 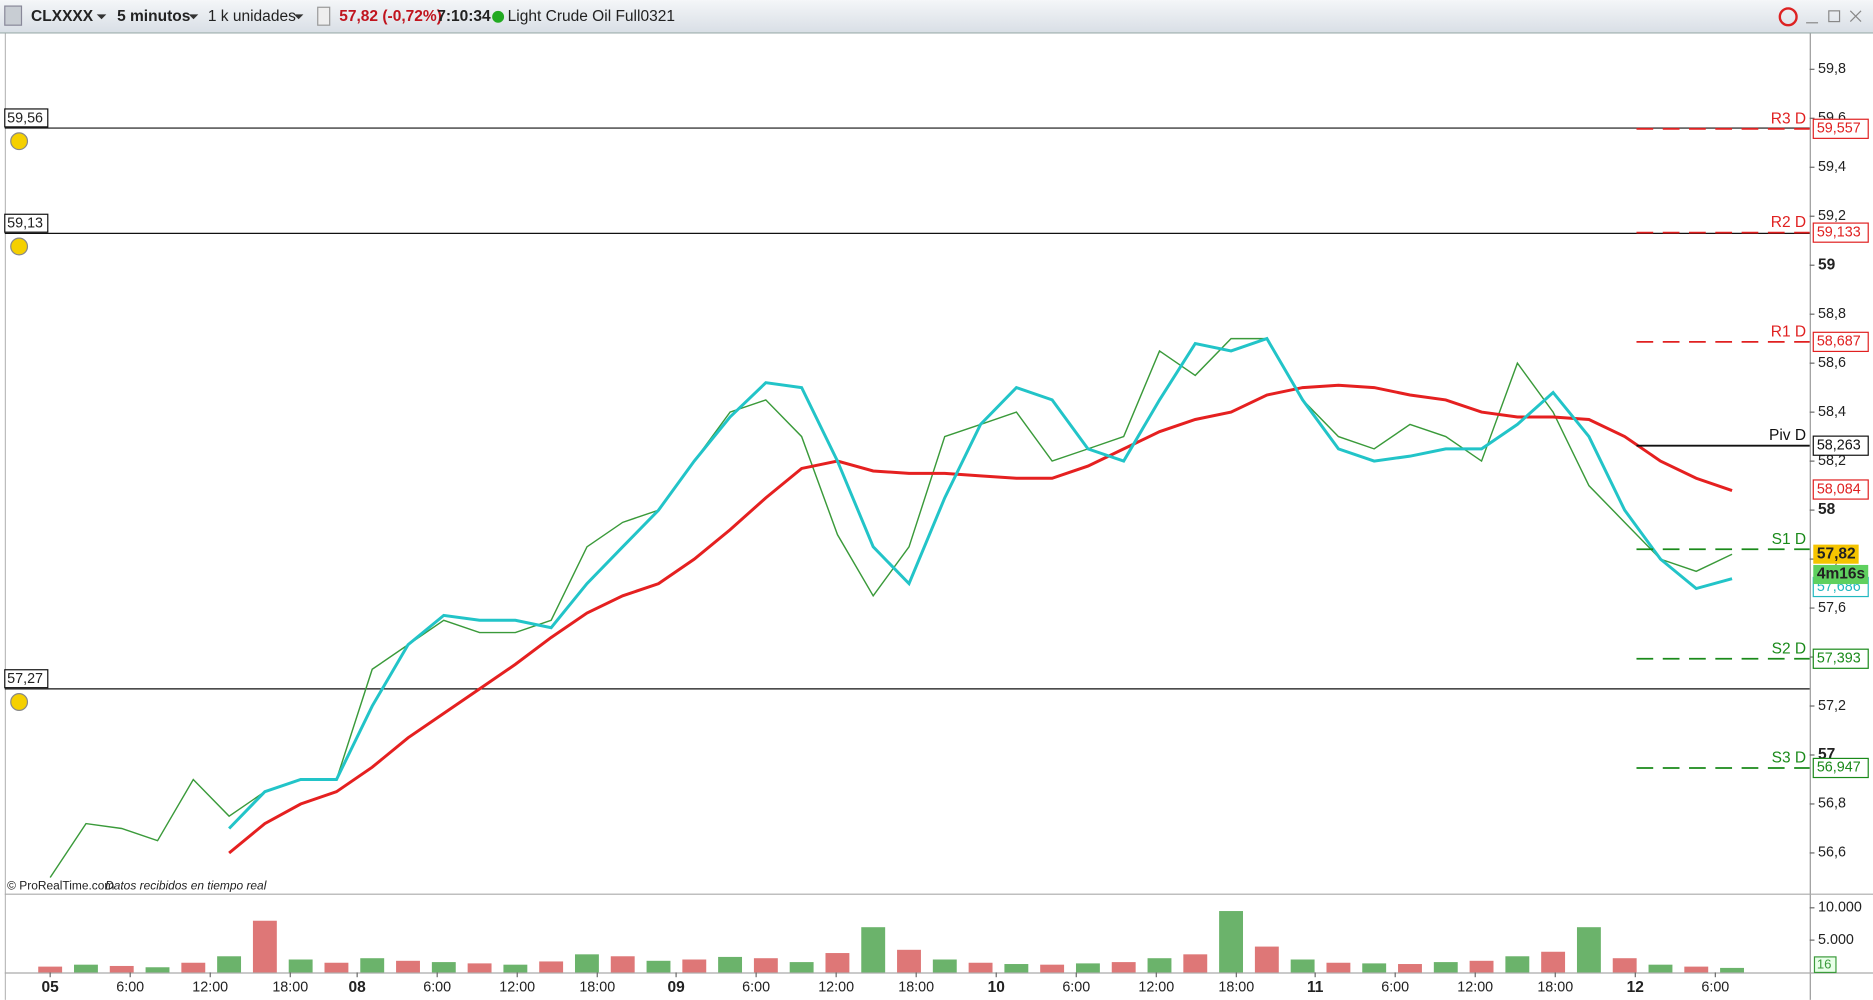 I want to click on symbol: CLXXXX, so click(x=62, y=16).